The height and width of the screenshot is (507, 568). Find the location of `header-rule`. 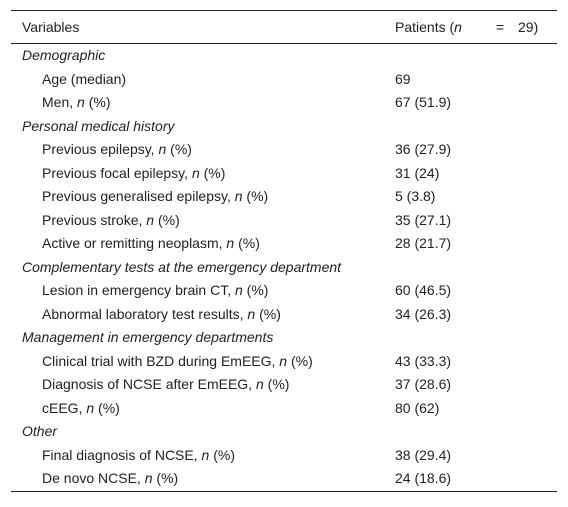

header-rule is located at coordinates (284, 43).